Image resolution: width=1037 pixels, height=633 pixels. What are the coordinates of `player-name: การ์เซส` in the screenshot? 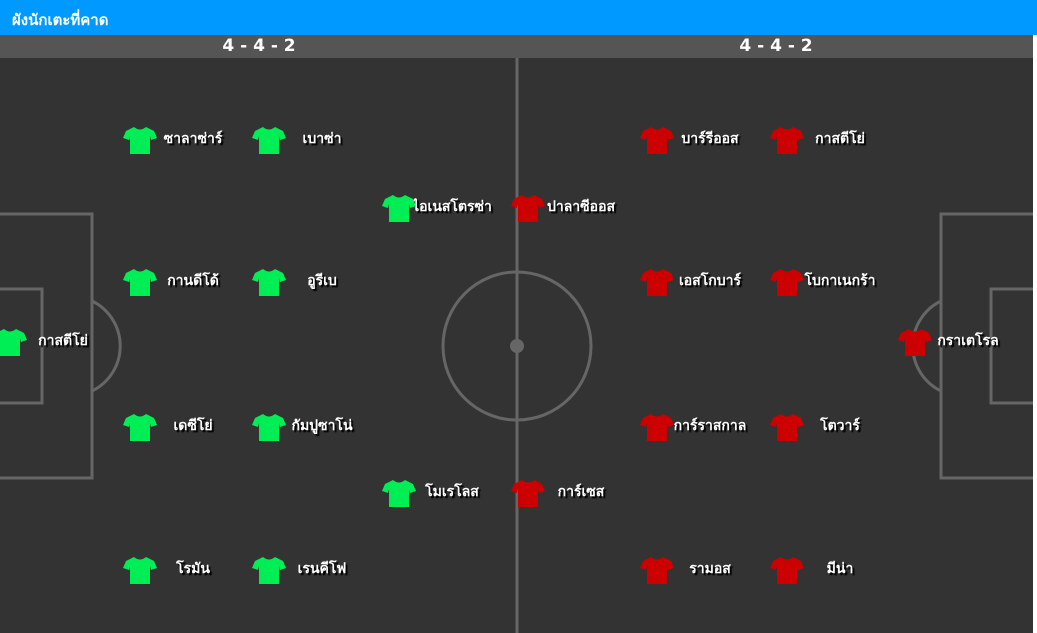 It's located at (581, 492).